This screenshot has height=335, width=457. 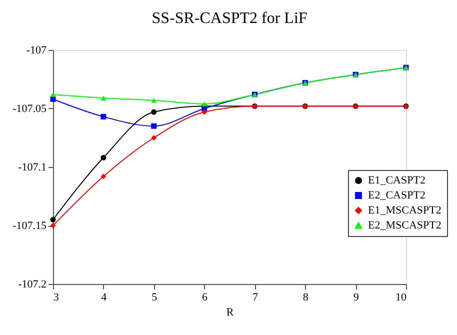 What do you see at coordinates (32, 168) in the screenshot?
I see `y-tick-label: -107.1` at bounding box center [32, 168].